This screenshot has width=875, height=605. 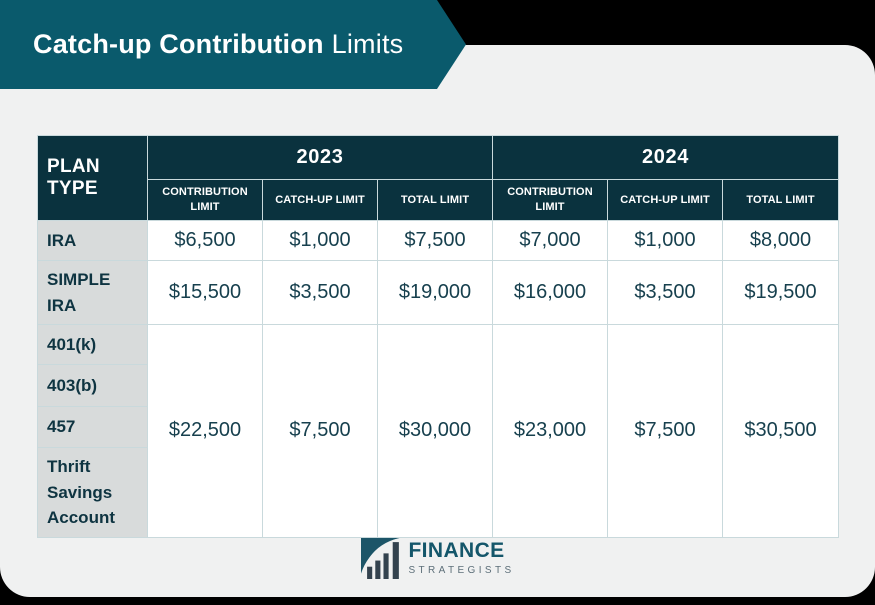 I want to click on value-cell: $6,500, so click(x=205, y=240).